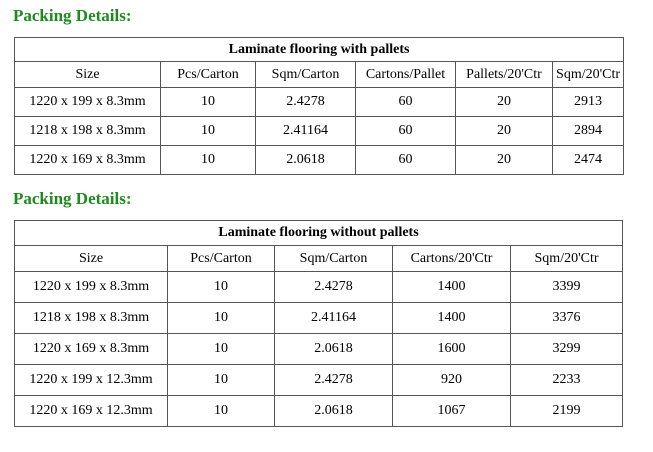 Image resolution: width=653 pixels, height=452 pixels. I want to click on table-row: 1220 x 199 x 8.3mm 10 2.4278 1400 3399, so click(319, 287).